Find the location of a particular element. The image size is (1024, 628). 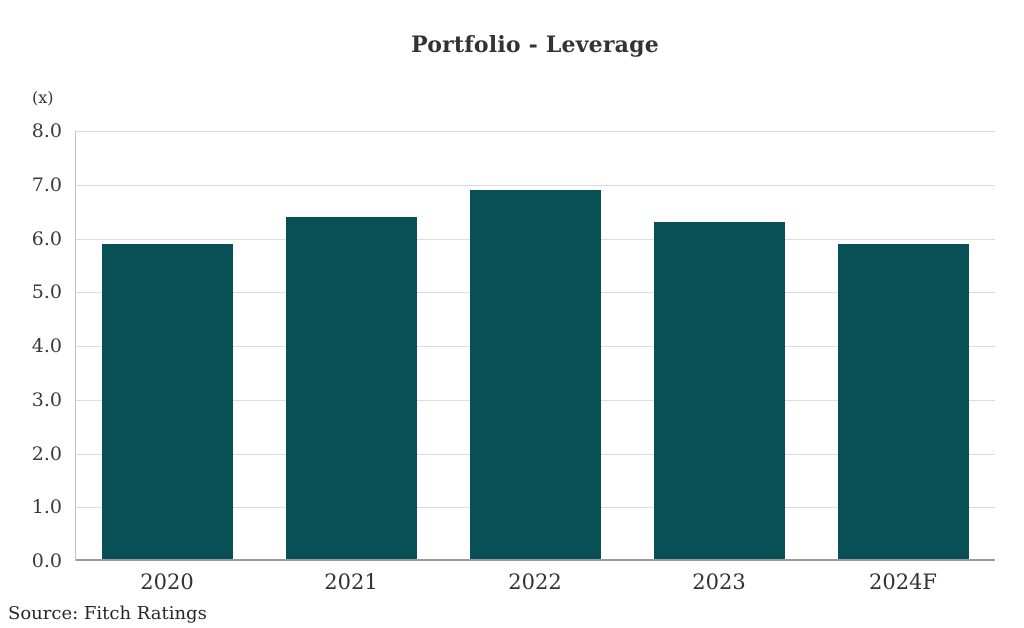

y-tick-label-4.0: 4.0 is located at coordinates (46, 346).